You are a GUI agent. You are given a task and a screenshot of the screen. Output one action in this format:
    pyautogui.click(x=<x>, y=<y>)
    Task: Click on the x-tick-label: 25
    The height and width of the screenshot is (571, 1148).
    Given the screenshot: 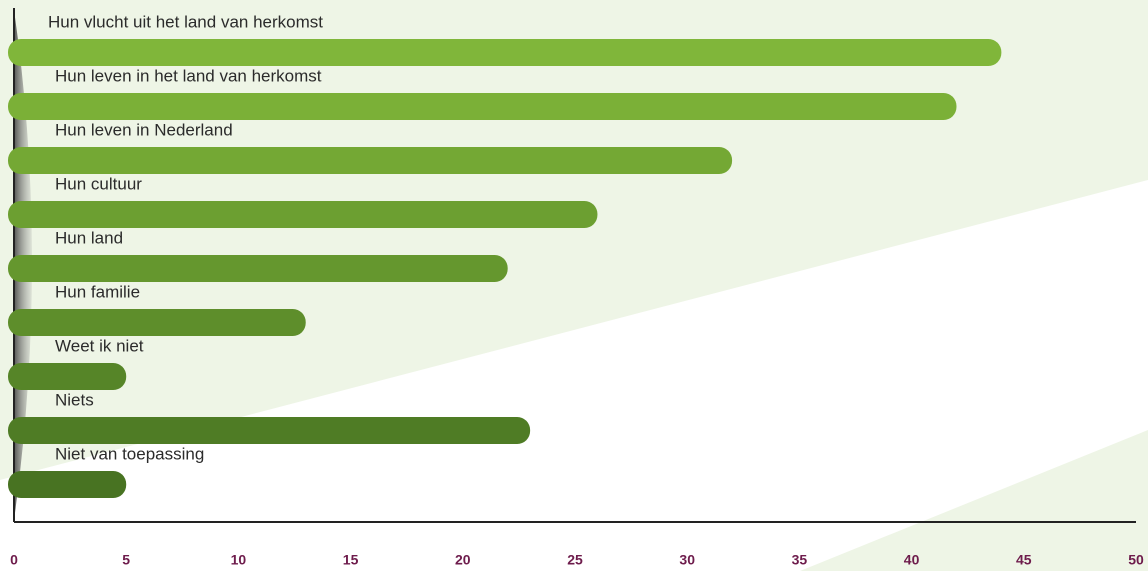 What is the action you would take?
    pyautogui.click(x=575, y=560)
    